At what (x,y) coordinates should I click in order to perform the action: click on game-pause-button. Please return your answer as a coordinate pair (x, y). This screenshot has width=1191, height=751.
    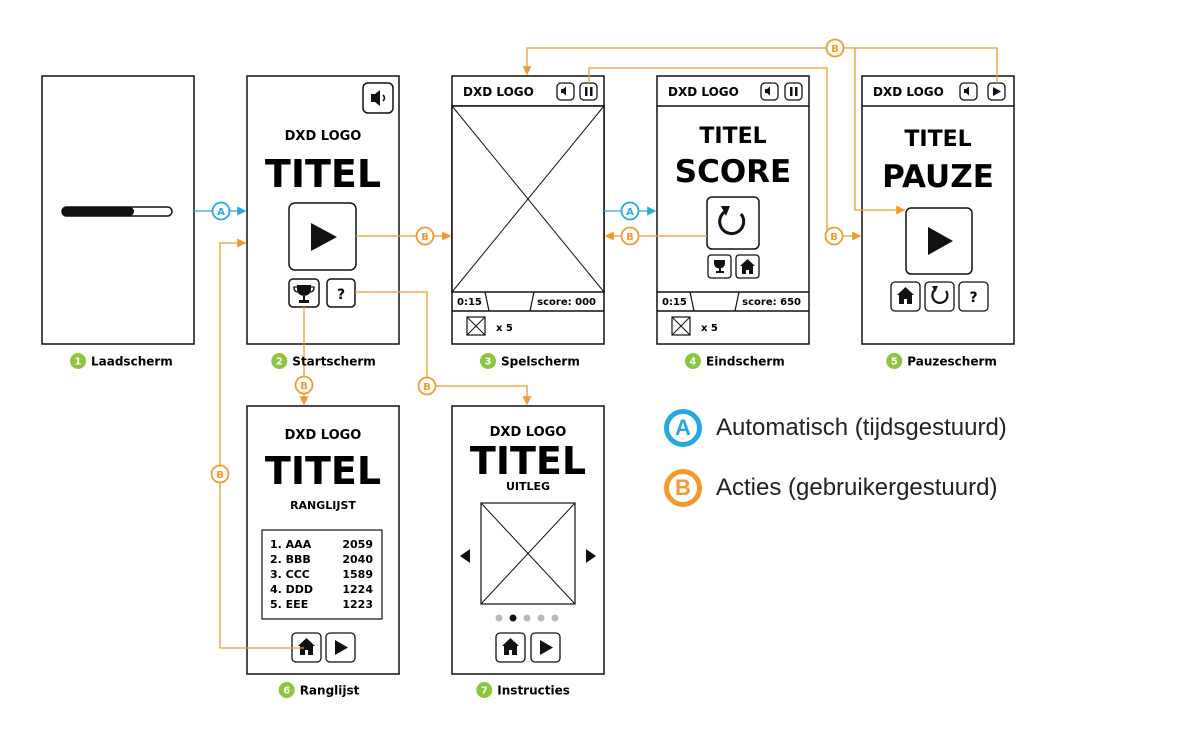
    Looking at the image, I should click on (588, 91).